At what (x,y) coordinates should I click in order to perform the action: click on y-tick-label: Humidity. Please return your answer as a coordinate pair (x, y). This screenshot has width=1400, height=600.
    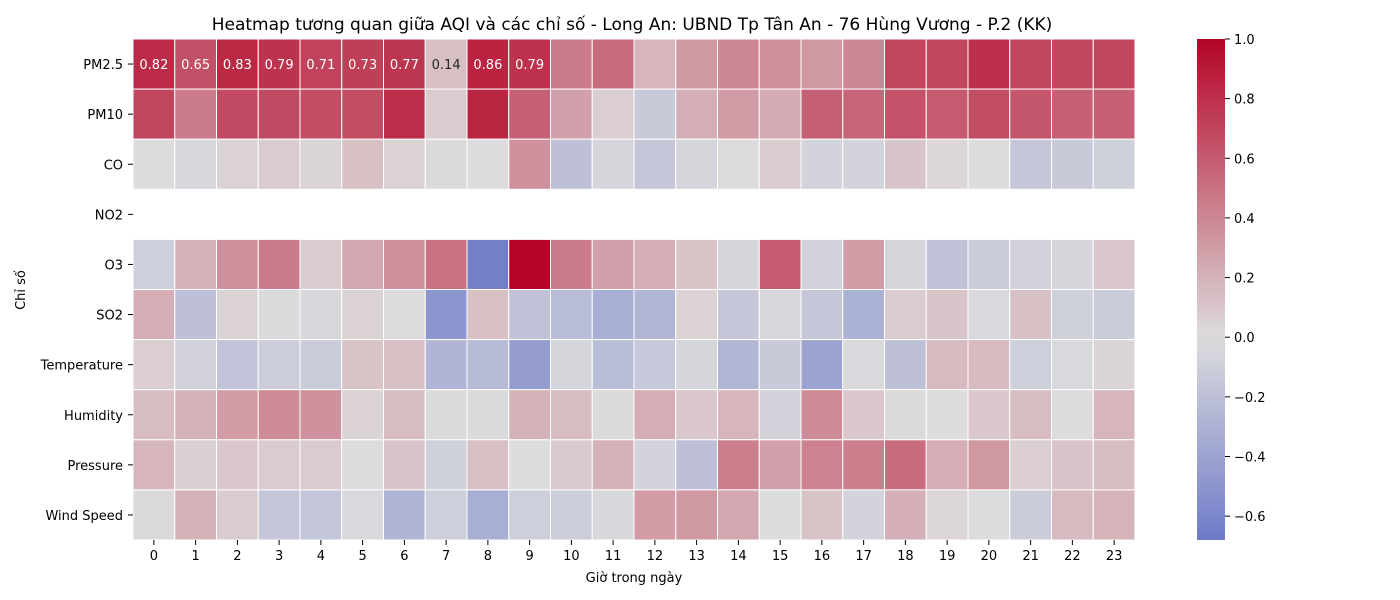
    Looking at the image, I should click on (93, 416).